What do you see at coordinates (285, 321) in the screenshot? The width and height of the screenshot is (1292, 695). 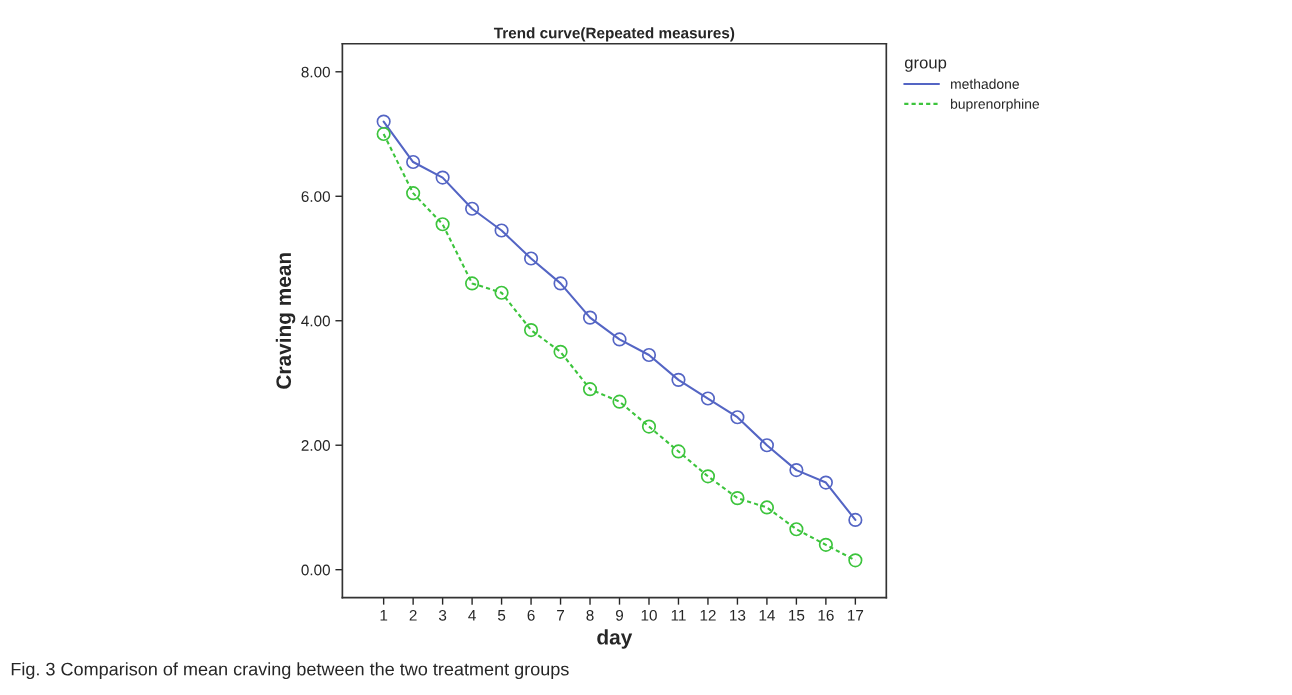 I see `y-axis-title: Craving mean` at bounding box center [285, 321].